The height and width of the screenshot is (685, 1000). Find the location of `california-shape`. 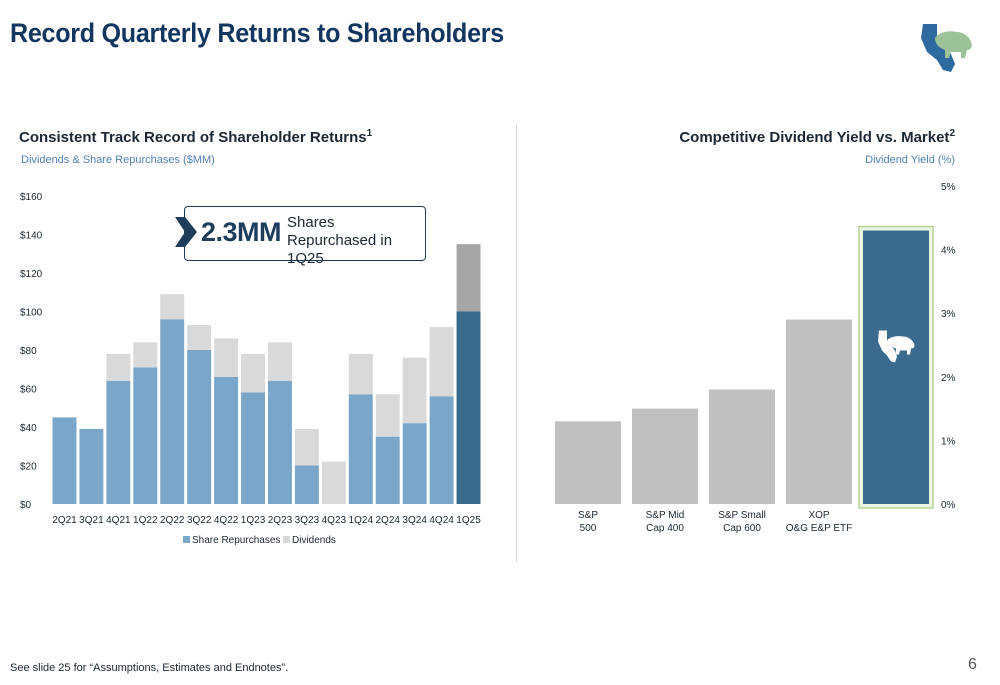

california-shape is located at coordinates (887, 346).